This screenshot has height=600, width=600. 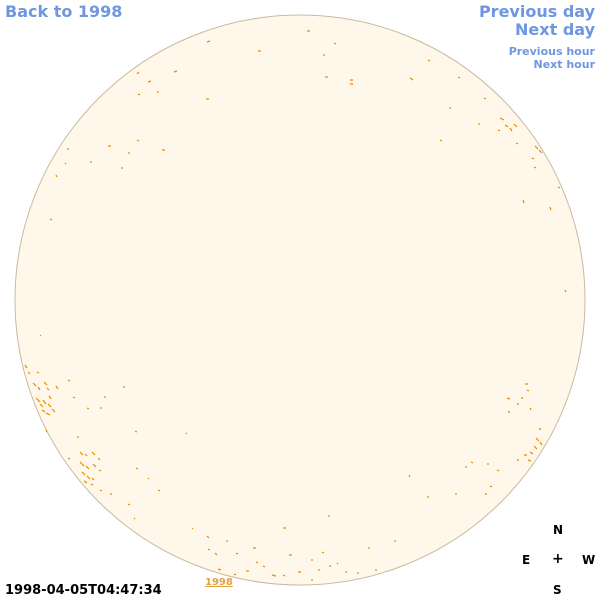 I want to click on previous-hour-link: Previous hour, so click(x=551, y=51).